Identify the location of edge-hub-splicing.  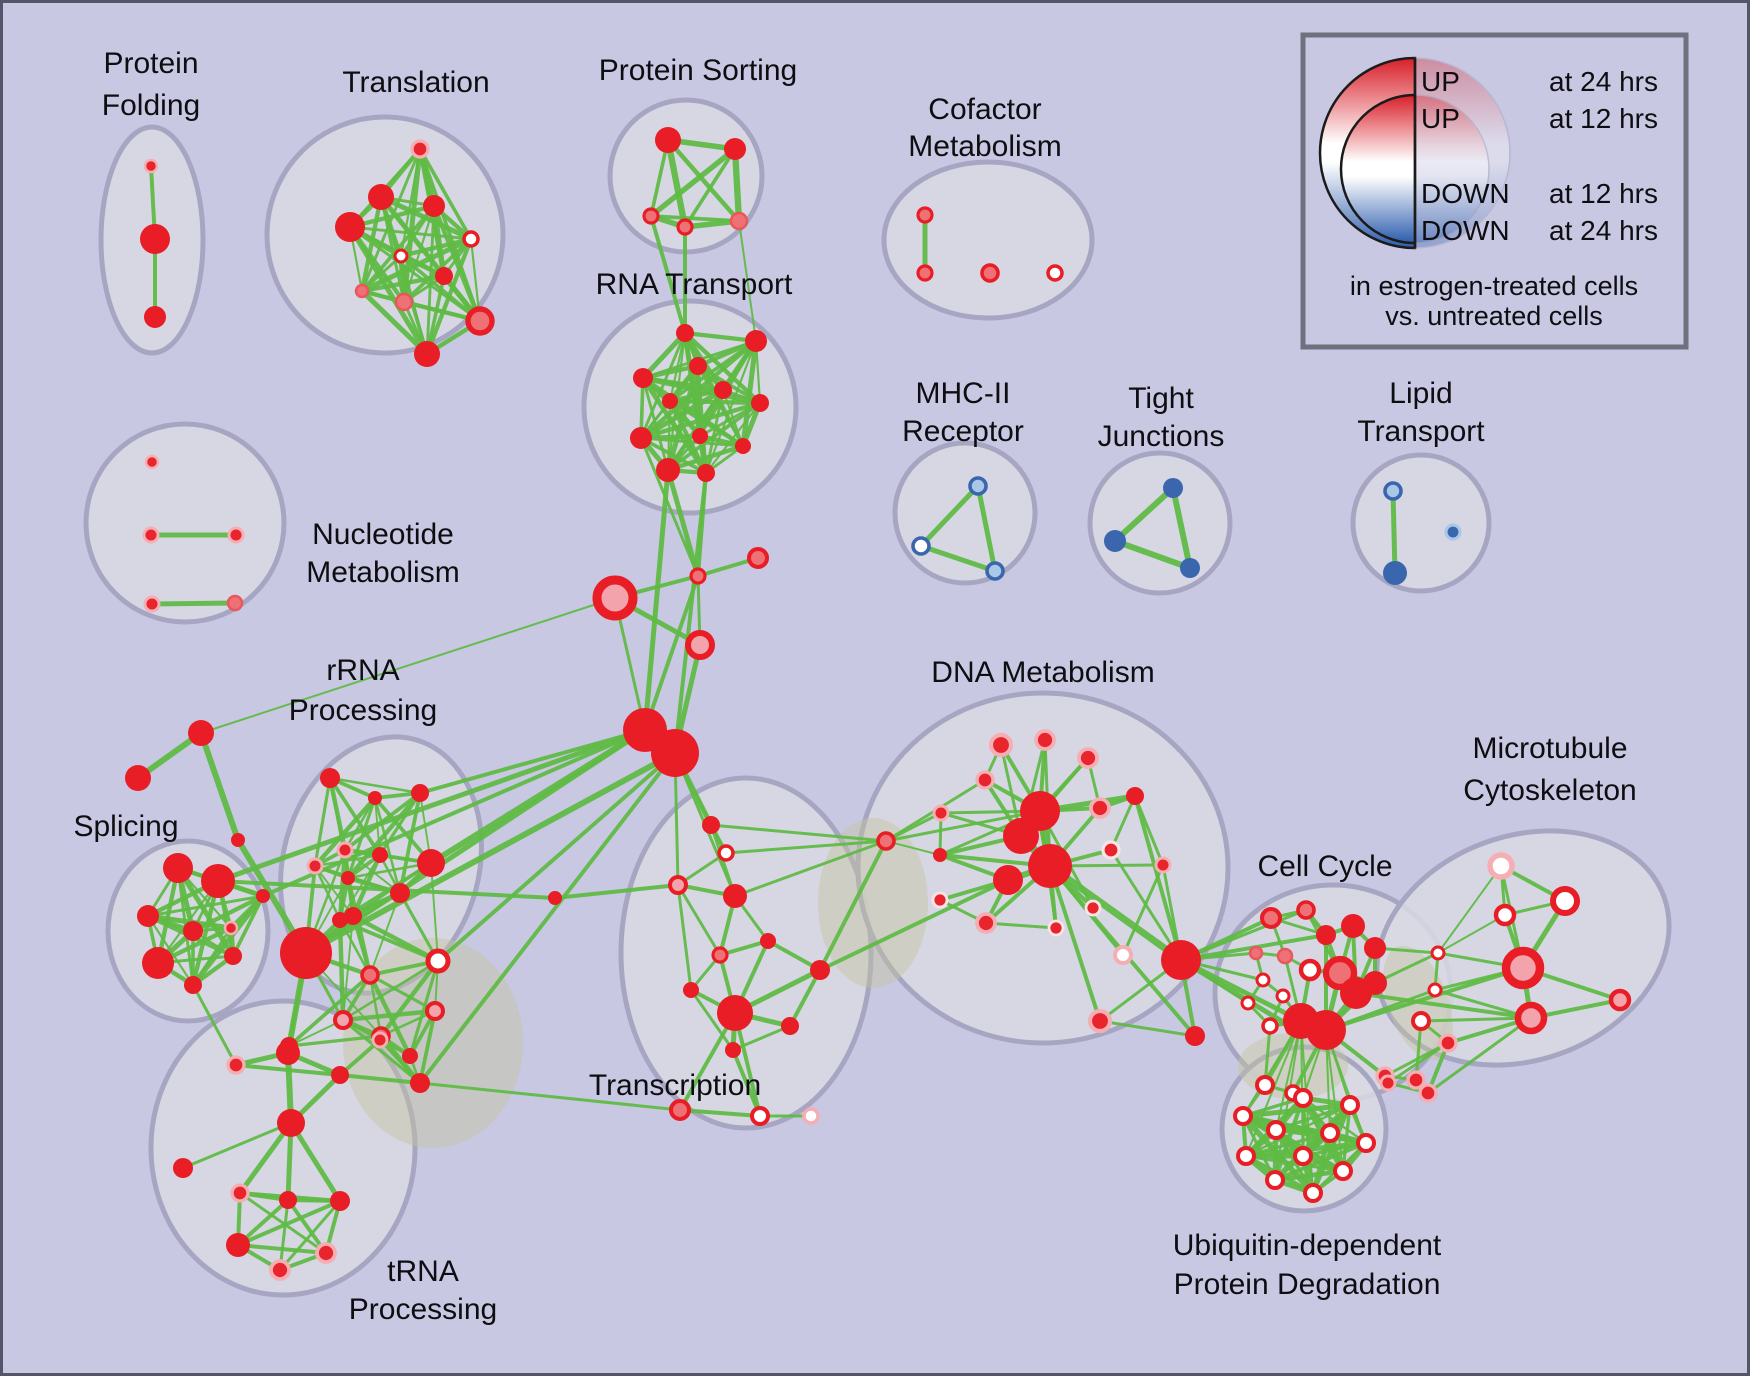
(454, 813).